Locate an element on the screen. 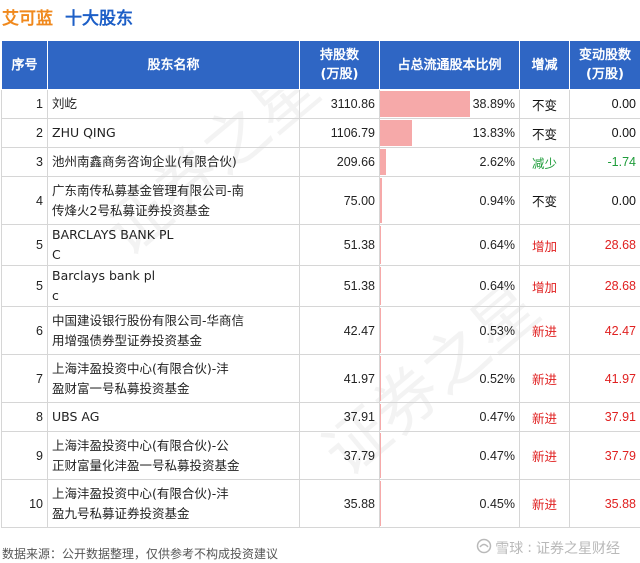 The width and height of the screenshot is (640, 563). cell-shares: 1106.79 is located at coordinates (339, 133).